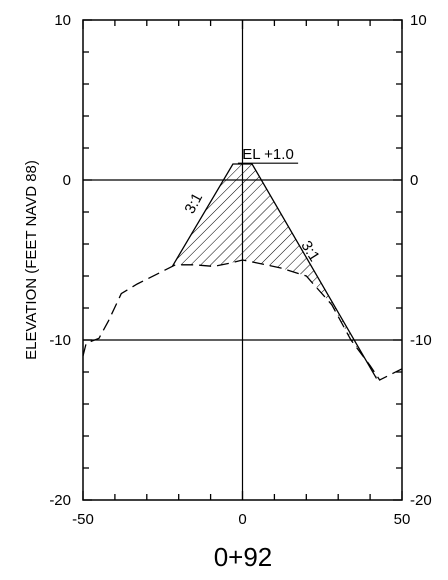 The image size is (448, 580). What do you see at coordinates (242, 519) in the screenshot?
I see `x-tick-label: 0` at bounding box center [242, 519].